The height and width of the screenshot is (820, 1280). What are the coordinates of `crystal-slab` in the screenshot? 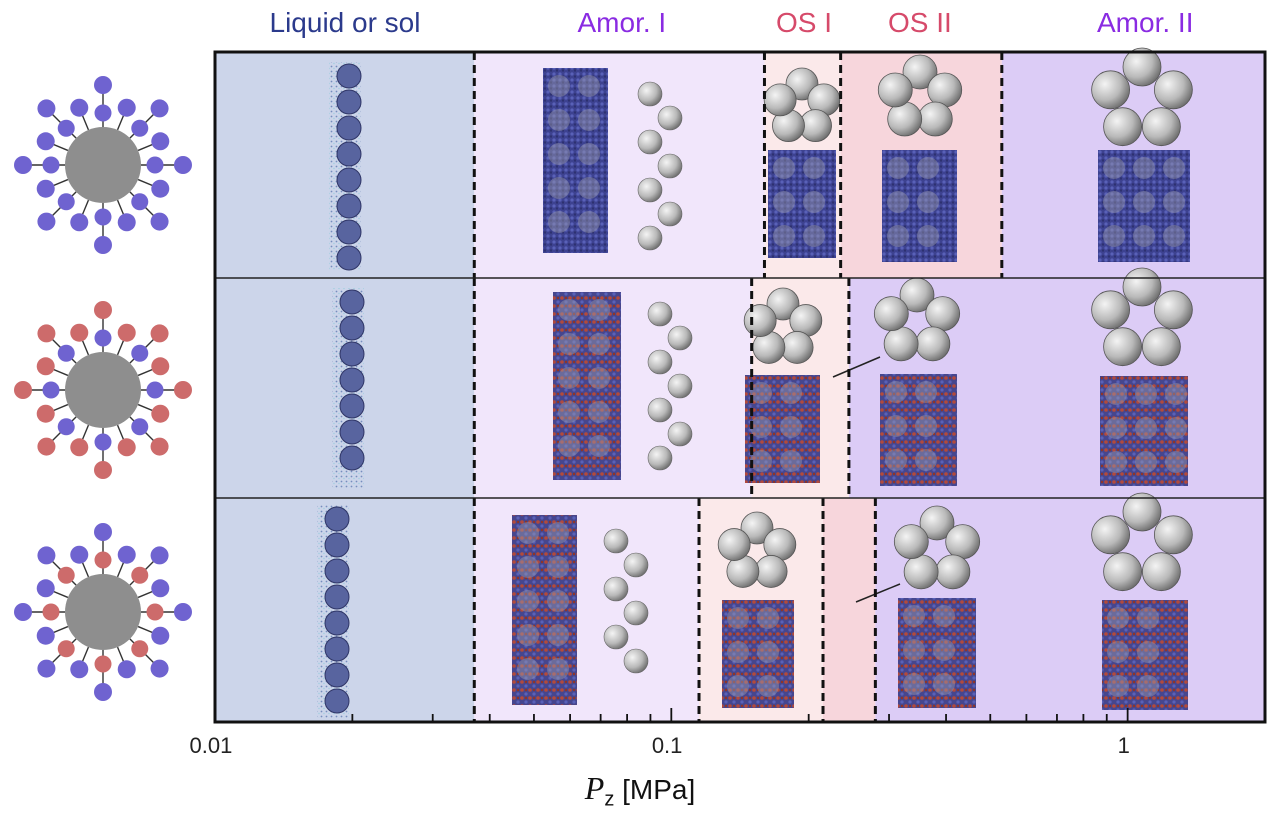 It's located at (758, 654).